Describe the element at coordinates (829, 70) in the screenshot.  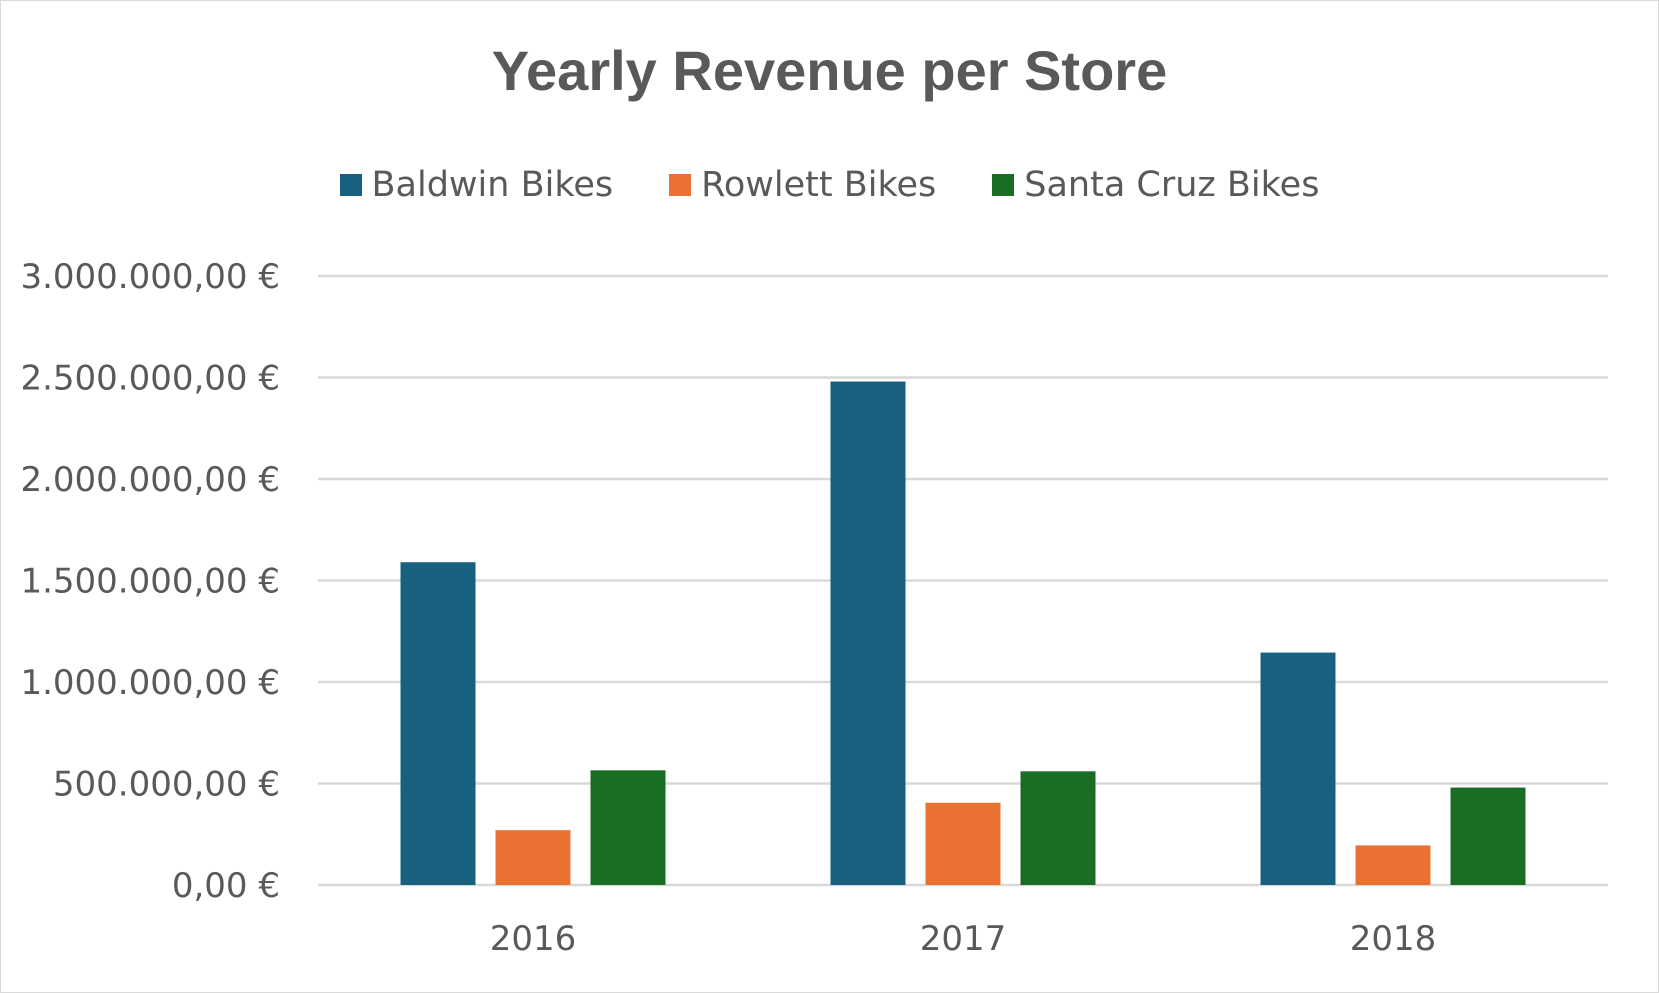
I see `chart-title: Yearly Revenue per Store` at that location.